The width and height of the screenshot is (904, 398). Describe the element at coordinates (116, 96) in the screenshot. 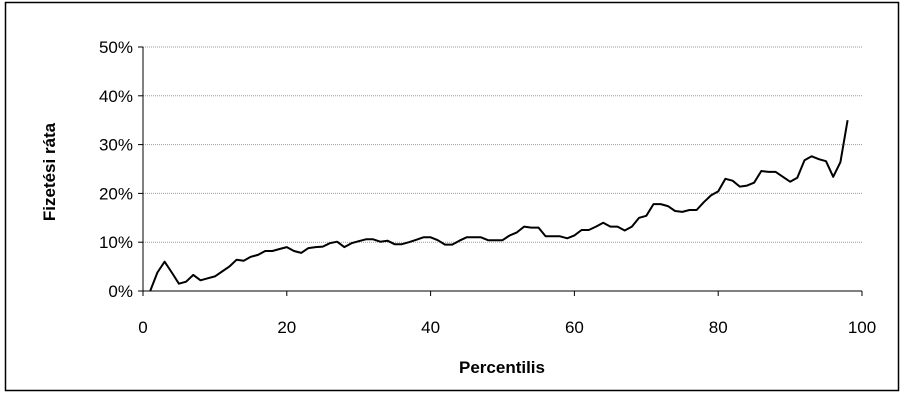

I see `y-tick-label: 40%` at that location.